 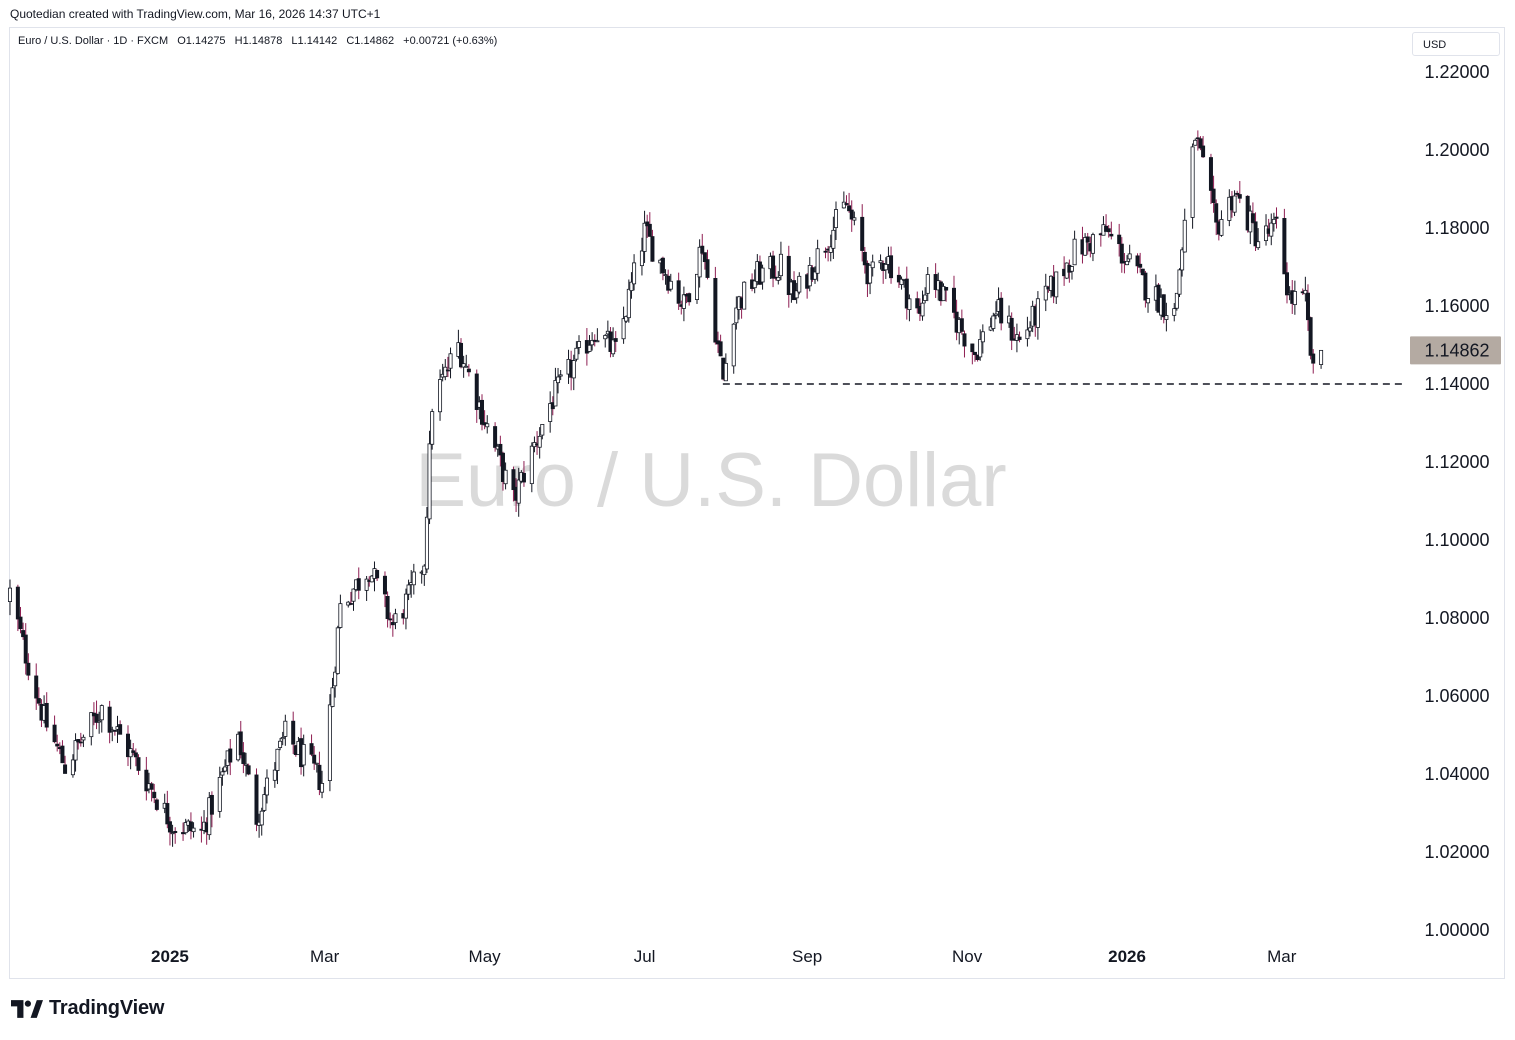 I want to click on interval-label: 1D, so click(x=120, y=41).